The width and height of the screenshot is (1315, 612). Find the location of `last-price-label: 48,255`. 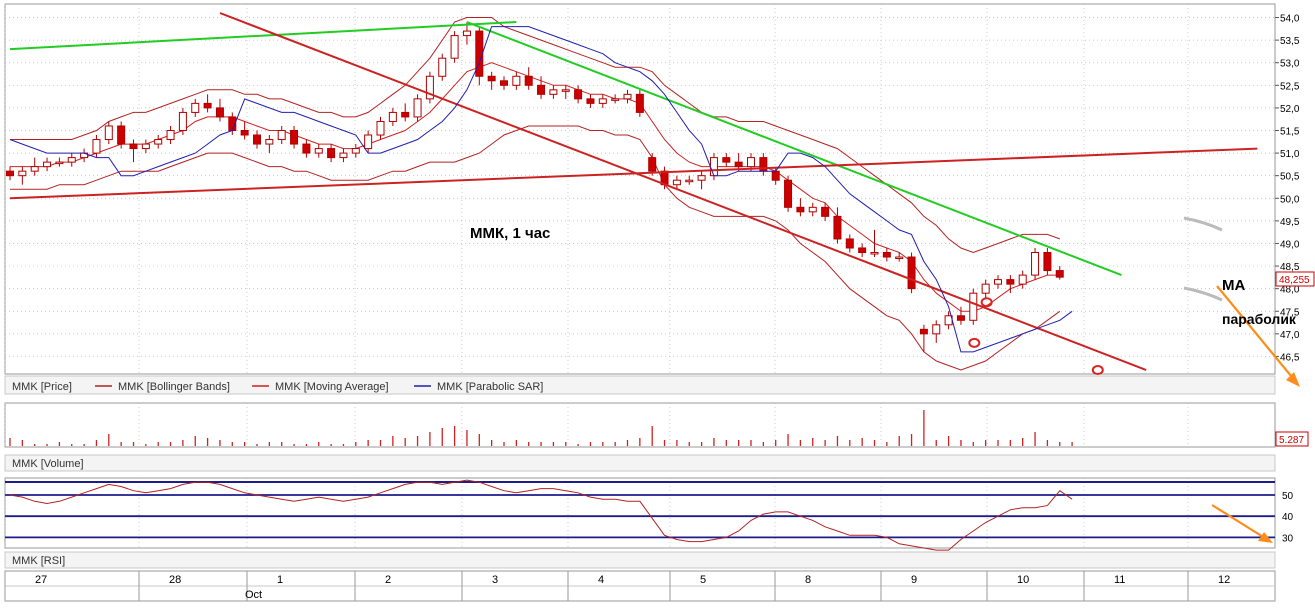

last-price-label: 48,255 is located at coordinates (1294, 280).